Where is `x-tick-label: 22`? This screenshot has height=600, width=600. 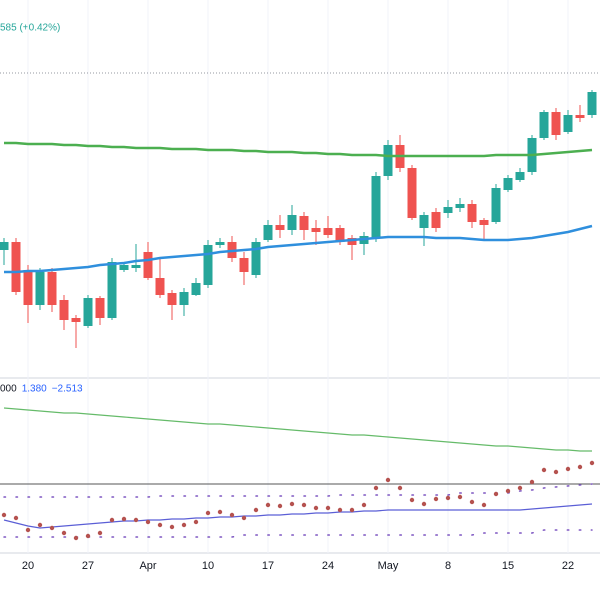
x-tick-label: 22 is located at coordinates (568, 566).